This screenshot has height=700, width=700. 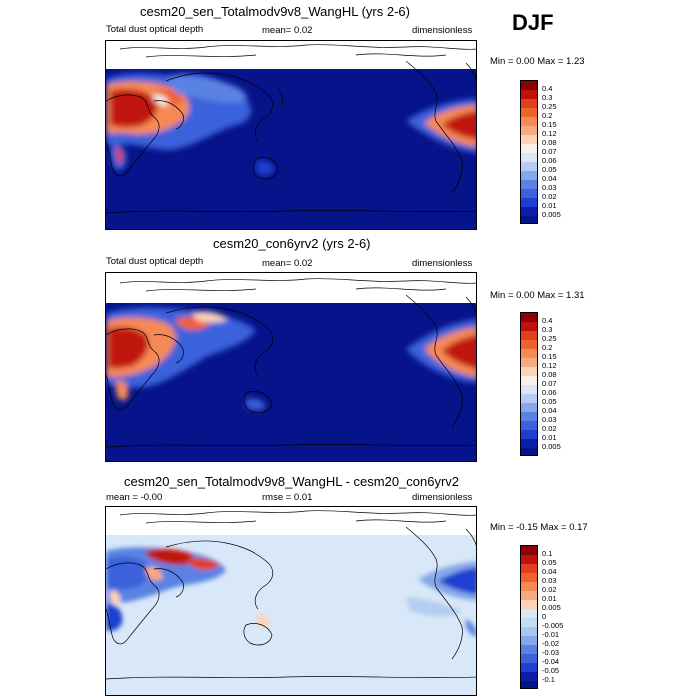 I want to click on panel3-colorbar-label: -0.04, so click(x=551, y=661).